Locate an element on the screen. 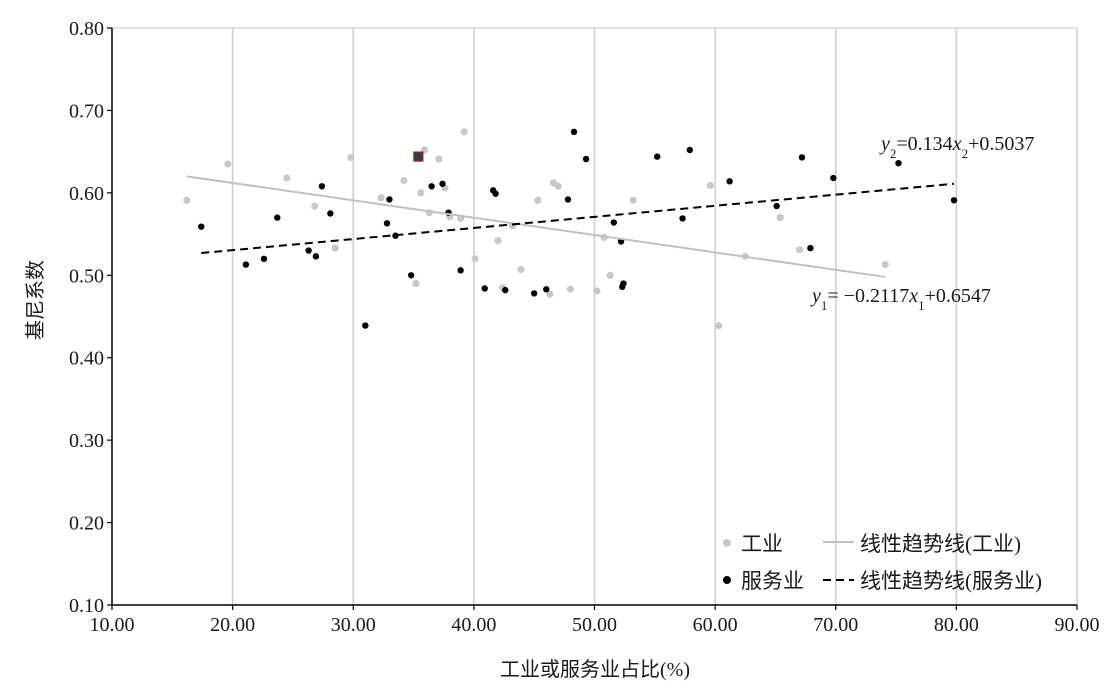 The image size is (1118, 689). x-tick-label: 60.00 is located at coordinates (715, 625).